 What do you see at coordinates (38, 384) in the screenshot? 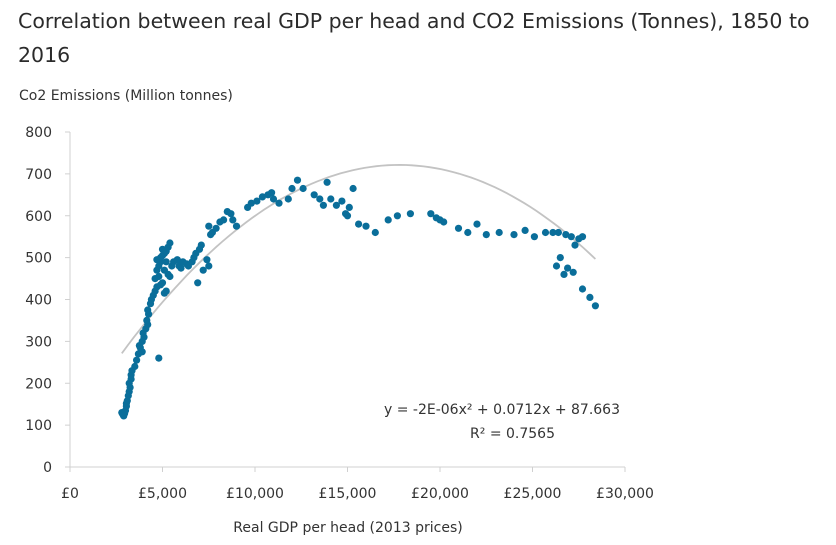
I see `y-tick-label: 200` at bounding box center [38, 384].